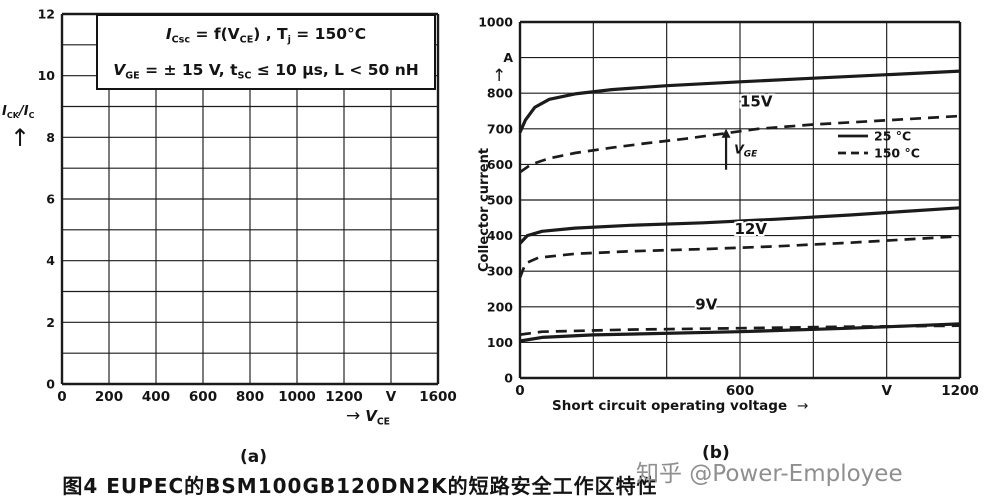 The width and height of the screenshot is (995, 499). I want to click on y-tick-label: 4, so click(50, 260).